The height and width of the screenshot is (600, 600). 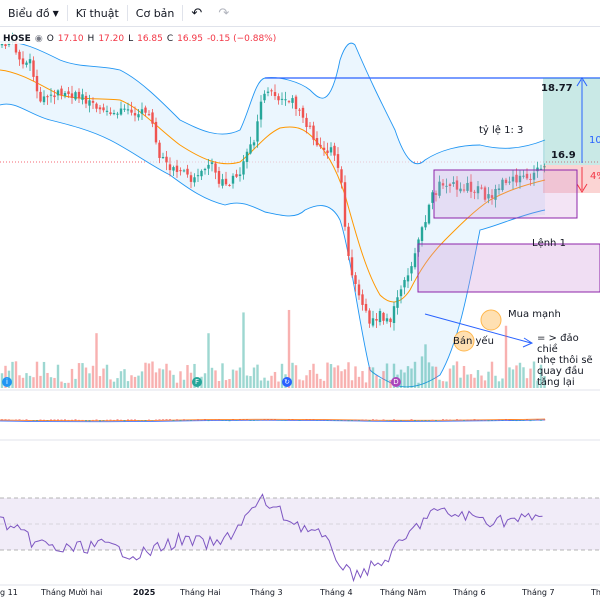 I want to click on time-tick: g 11, so click(x=9, y=592).